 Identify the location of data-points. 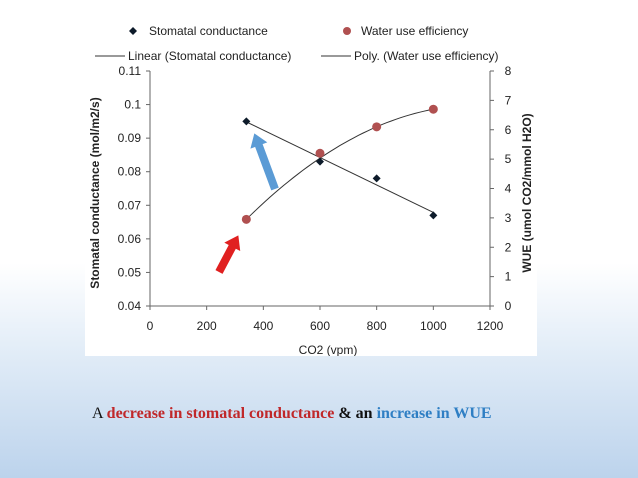
(339, 164).